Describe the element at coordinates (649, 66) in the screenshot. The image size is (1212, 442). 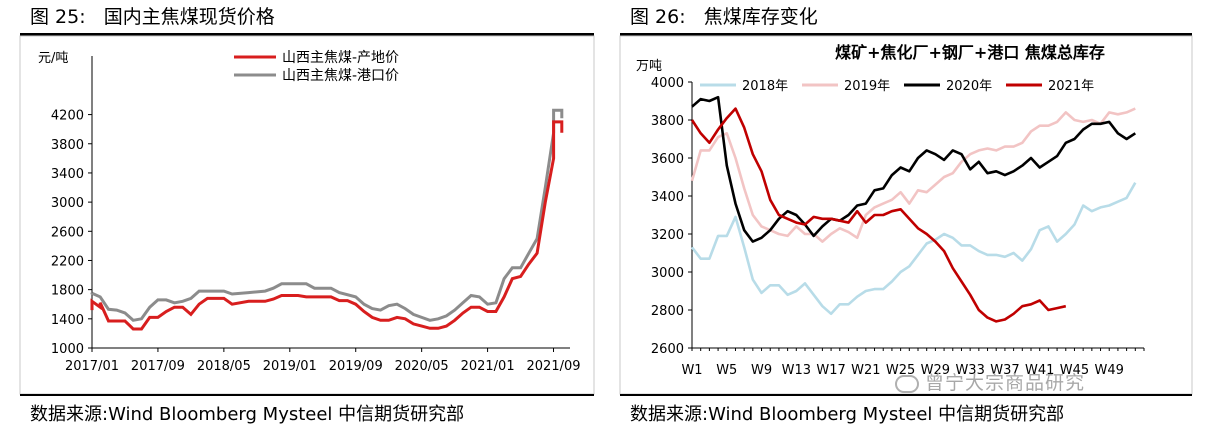
I see `y-axis-unit-label: 万吨` at that location.